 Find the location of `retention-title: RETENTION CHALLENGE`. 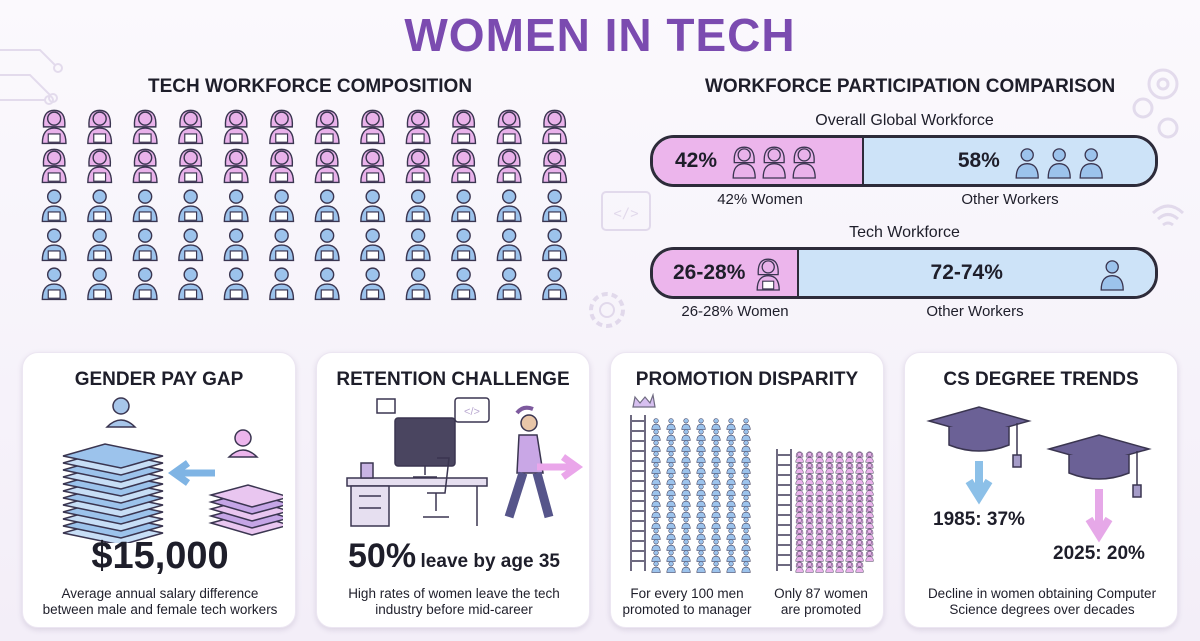

retention-title: RETENTION CHALLENGE is located at coordinates (453, 379).